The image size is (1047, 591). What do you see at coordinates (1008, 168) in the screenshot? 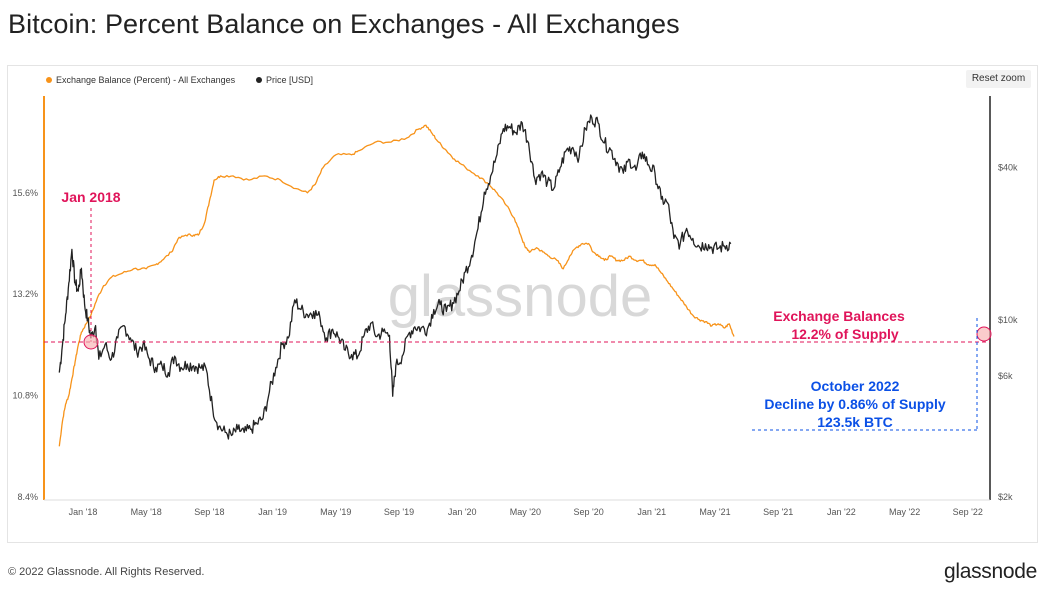
I see `y-right-tick-label: $40k` at bounding box center [1008, 168].